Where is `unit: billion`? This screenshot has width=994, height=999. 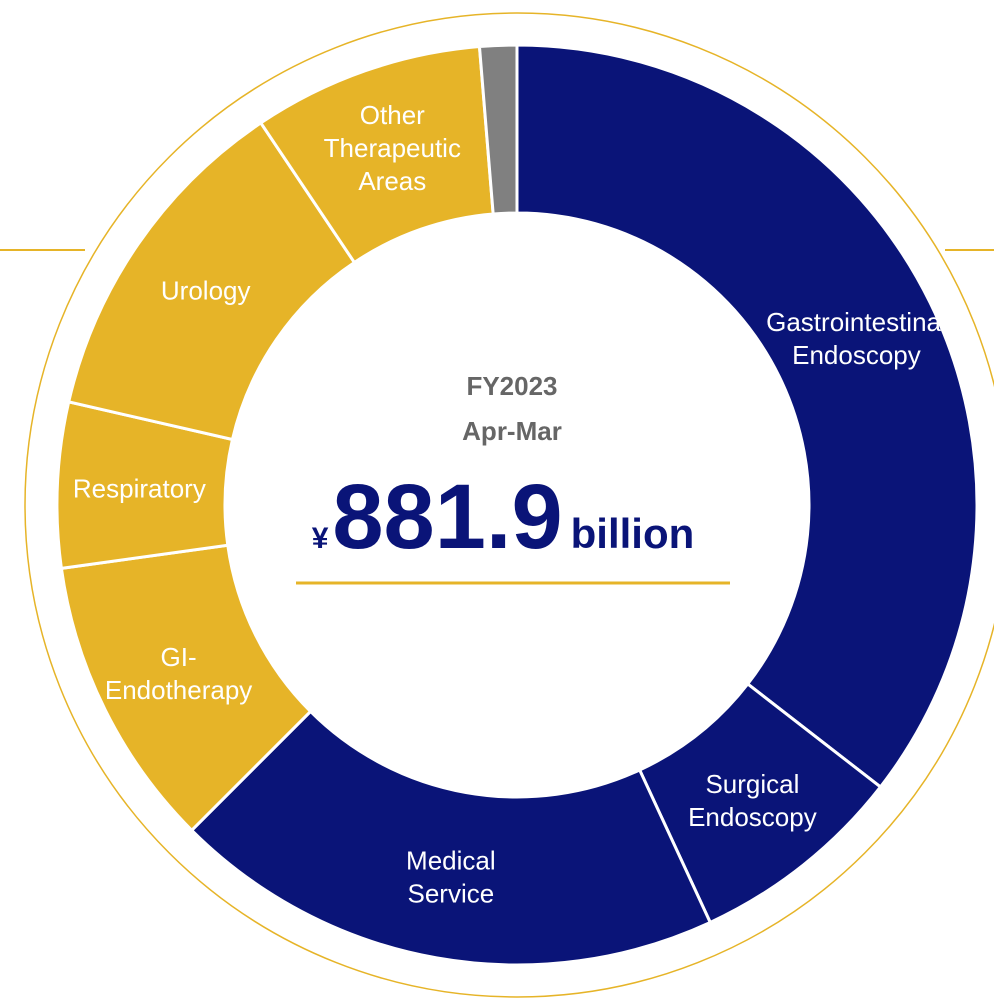
unit: billion is located at coordinates (633, 533).